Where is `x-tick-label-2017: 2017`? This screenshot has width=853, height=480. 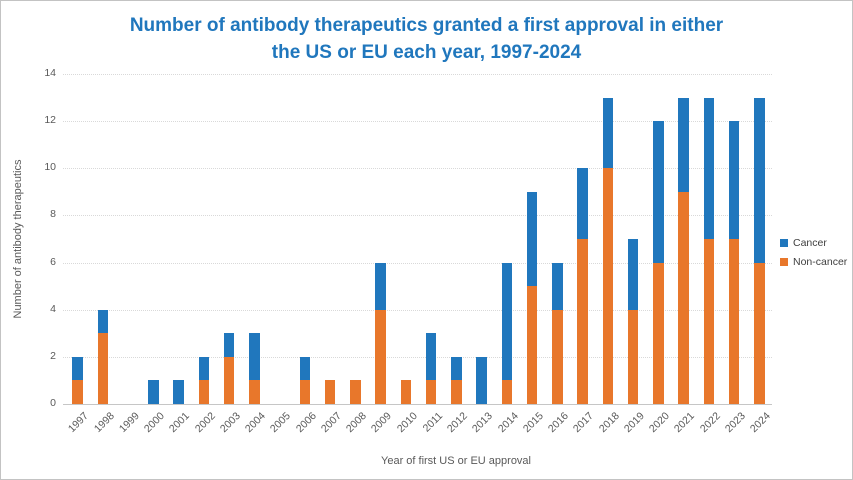 x-tick-label-2017: 2017 is located at coordinates (584, 423).